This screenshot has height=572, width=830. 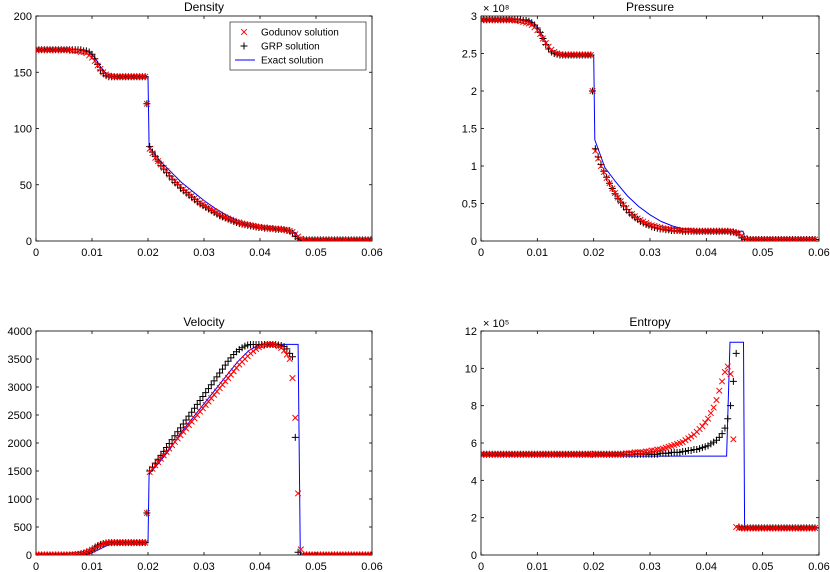 I want to click on y-tick-label: 100, so click(x=23, y=130).